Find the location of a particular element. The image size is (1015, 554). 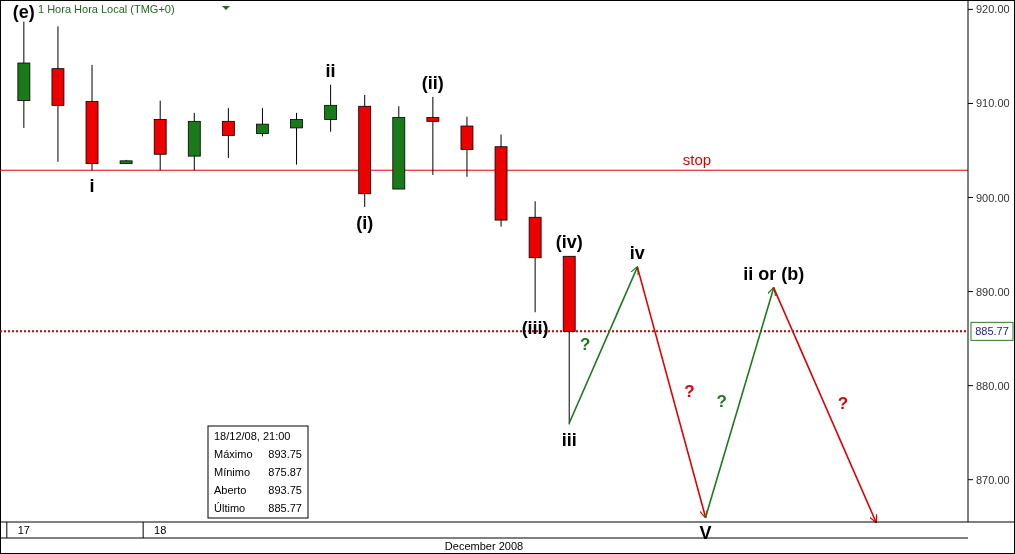

chart-title: 1 Hora Hora Local (TMG+0) is located at coordinates (106, 9).